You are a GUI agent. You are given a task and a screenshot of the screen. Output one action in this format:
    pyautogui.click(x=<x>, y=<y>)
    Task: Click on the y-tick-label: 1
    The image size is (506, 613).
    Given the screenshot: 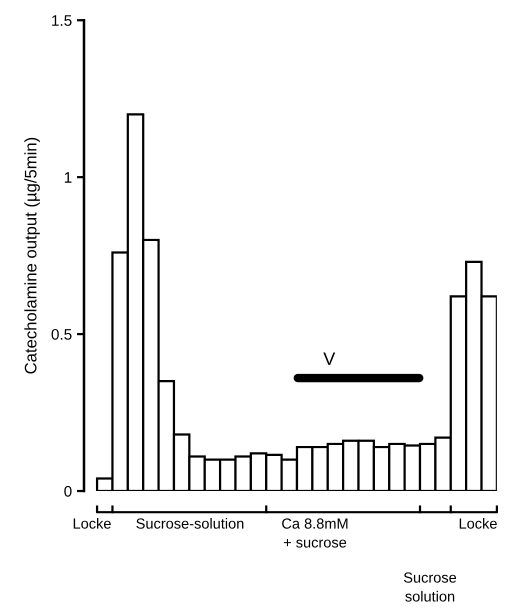 What is the action you would take?
    pyautogui.click(x=68, y=177)
    